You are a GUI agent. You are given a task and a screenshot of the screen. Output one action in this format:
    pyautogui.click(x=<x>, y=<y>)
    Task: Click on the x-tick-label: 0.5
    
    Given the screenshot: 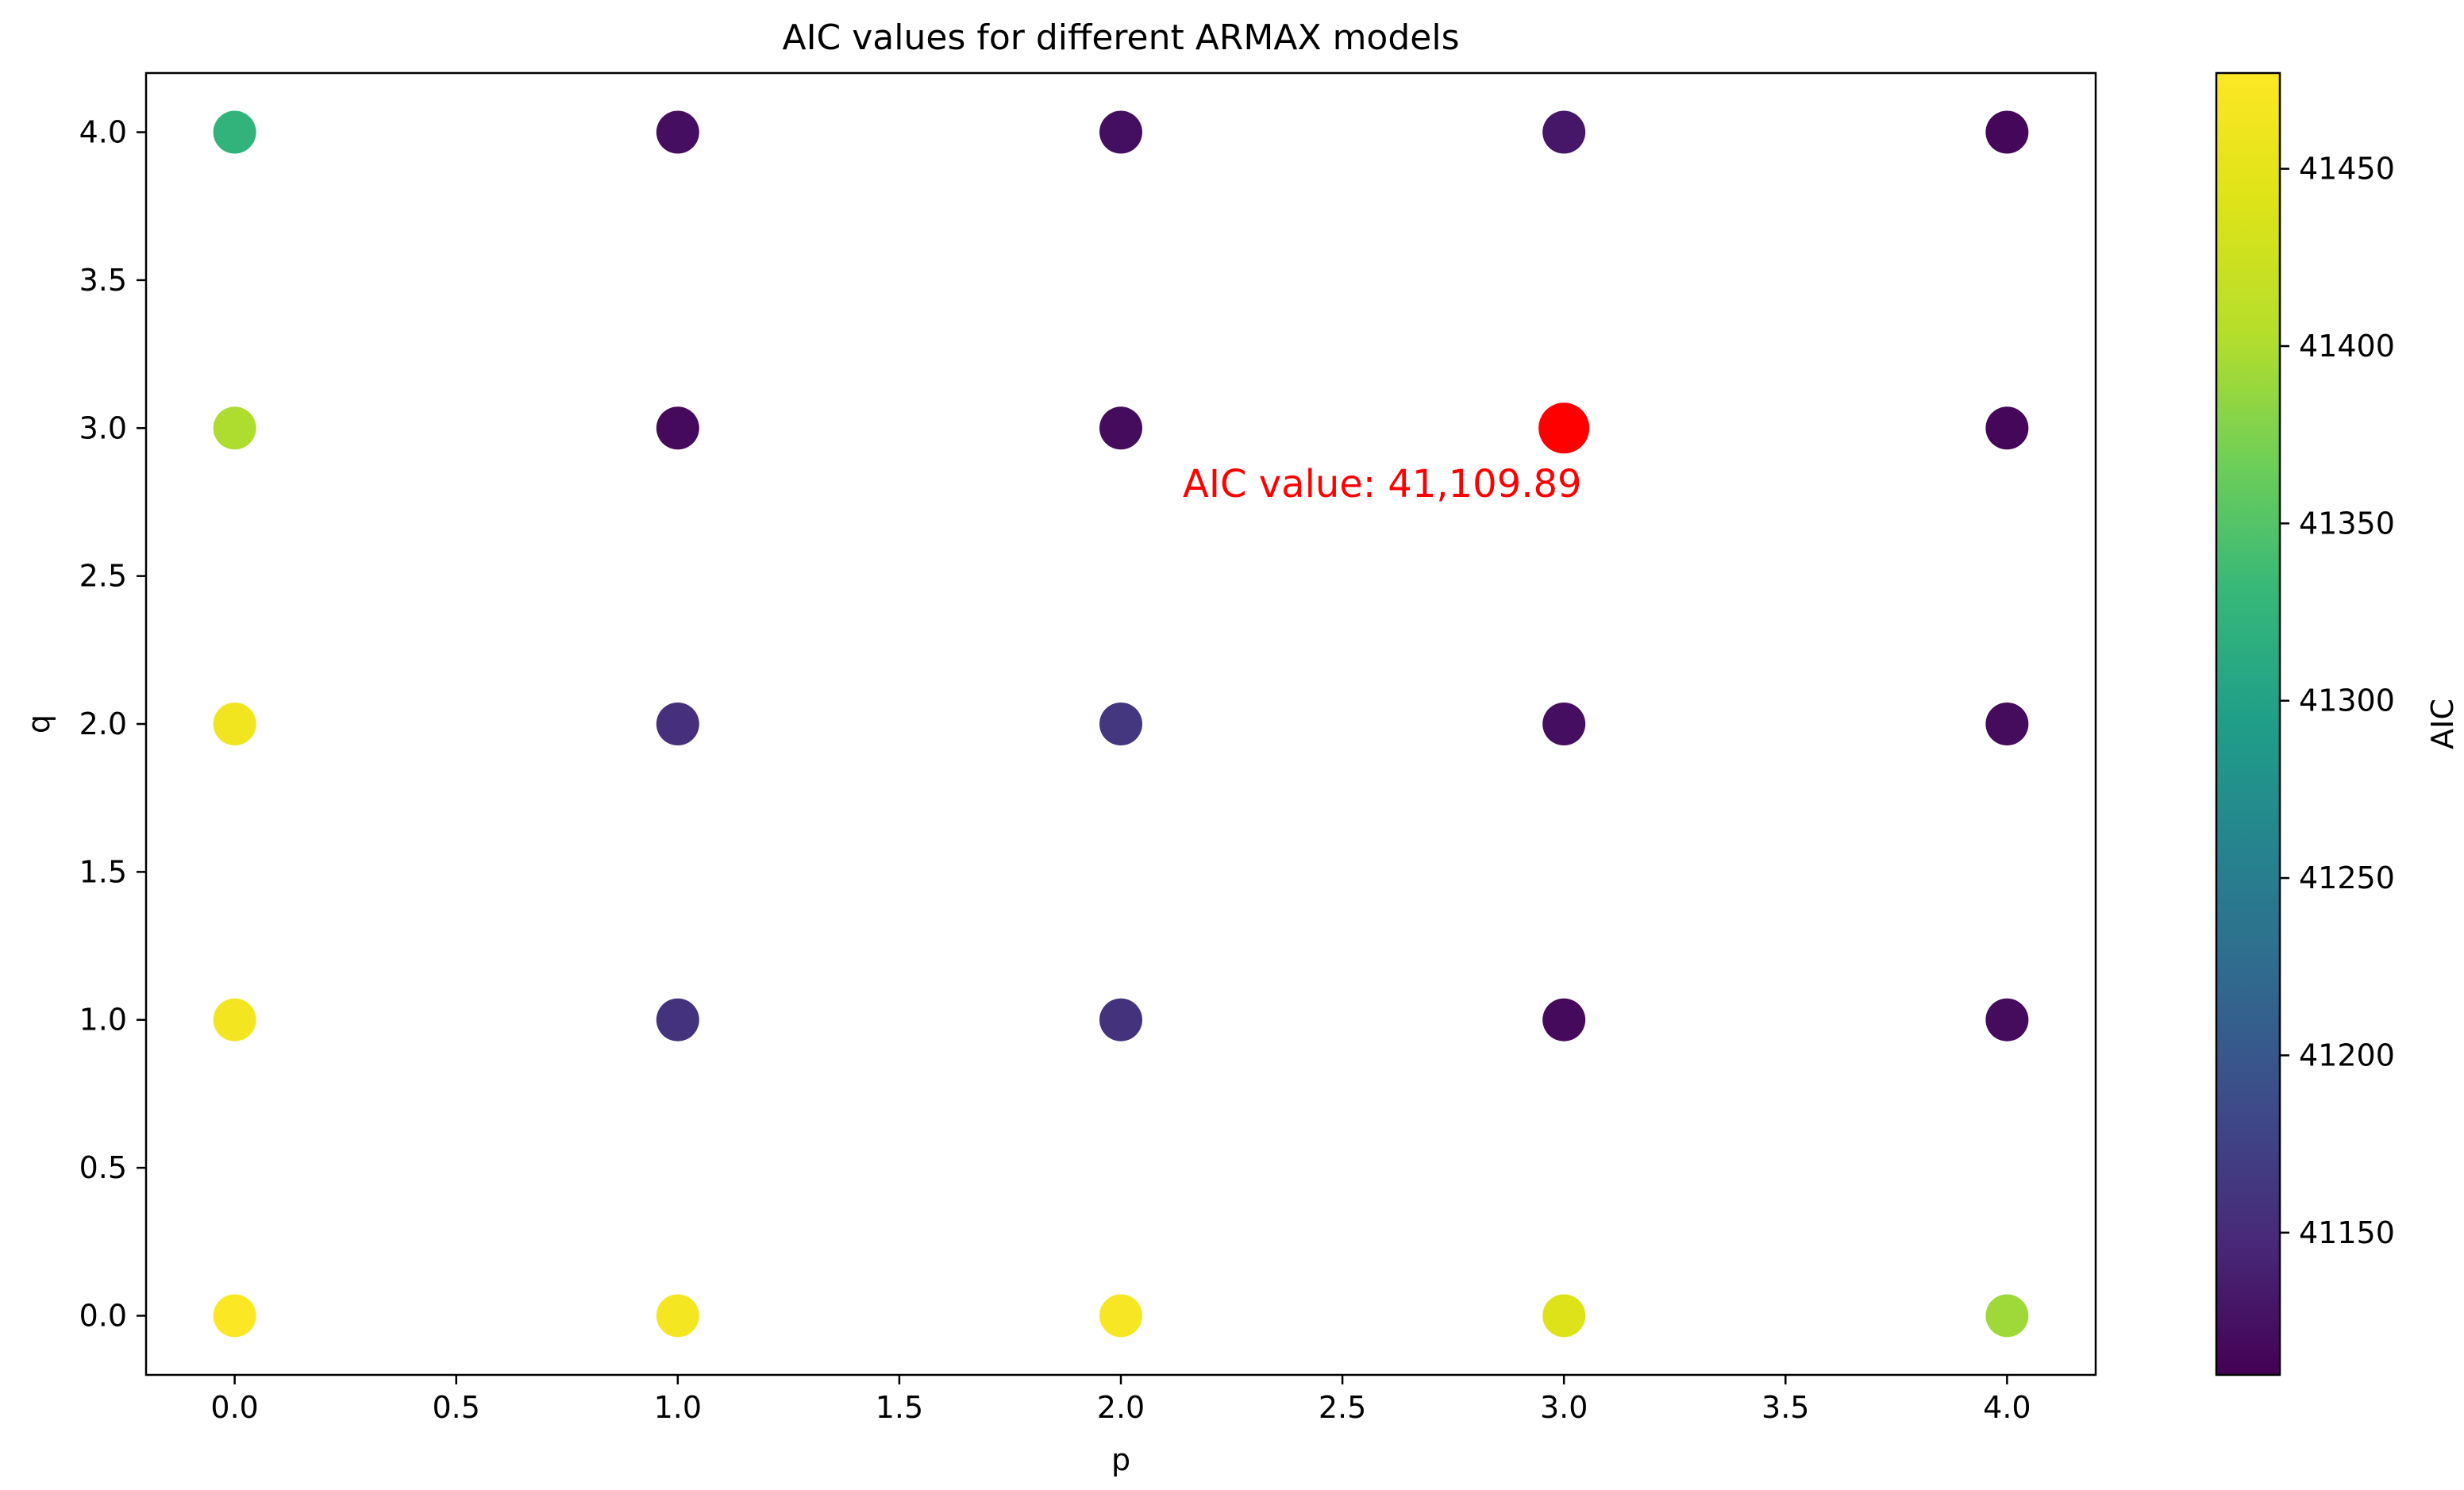 What is the action you would take?
    pyautogui.click(x=456, y=1408)
    